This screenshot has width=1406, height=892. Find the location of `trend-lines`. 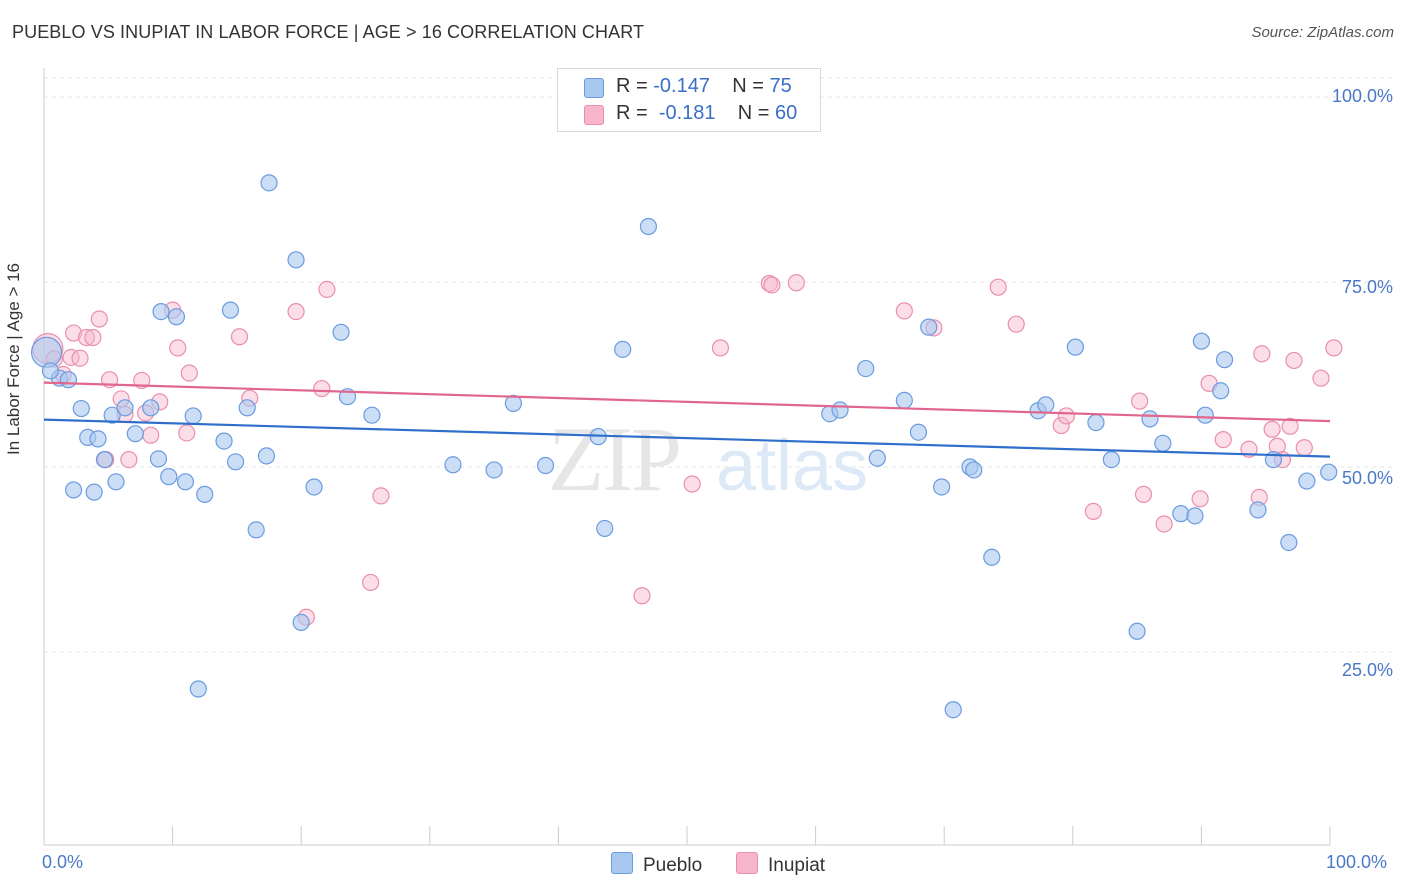

trend-lines is located at coordinates (687, 419).